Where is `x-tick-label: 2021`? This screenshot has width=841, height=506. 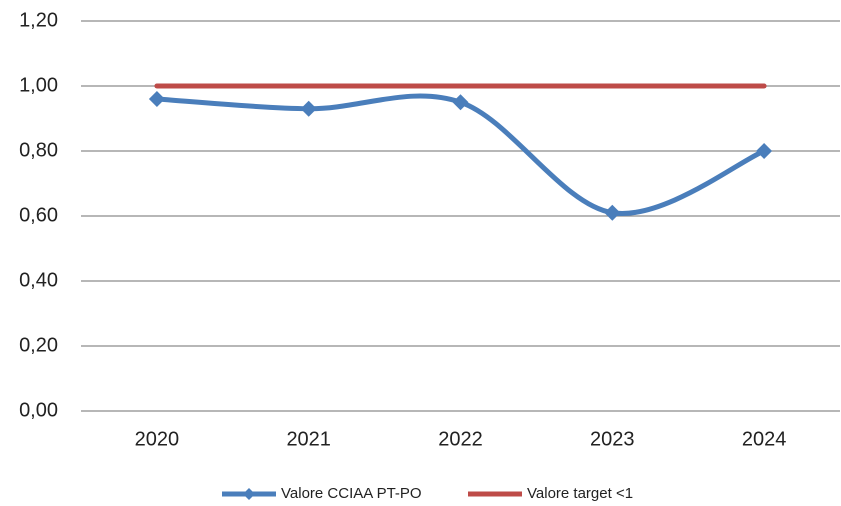
x-tick-label: 2021 is located at coordinates (308, 439).